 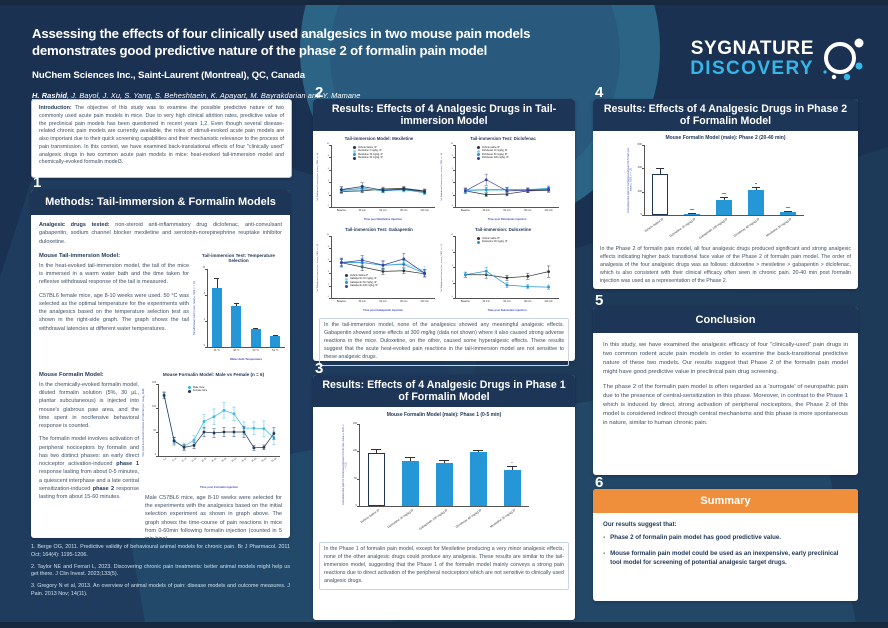 What do you see at coordinates (752, 48) in the screenshot?
I see `logo-text-line1: SYGNATURE` at bounding box center [752, 48].